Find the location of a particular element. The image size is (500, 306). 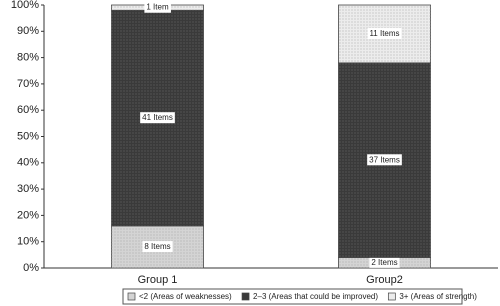

data-label: 37 Items is located at coordinates (384, 159).